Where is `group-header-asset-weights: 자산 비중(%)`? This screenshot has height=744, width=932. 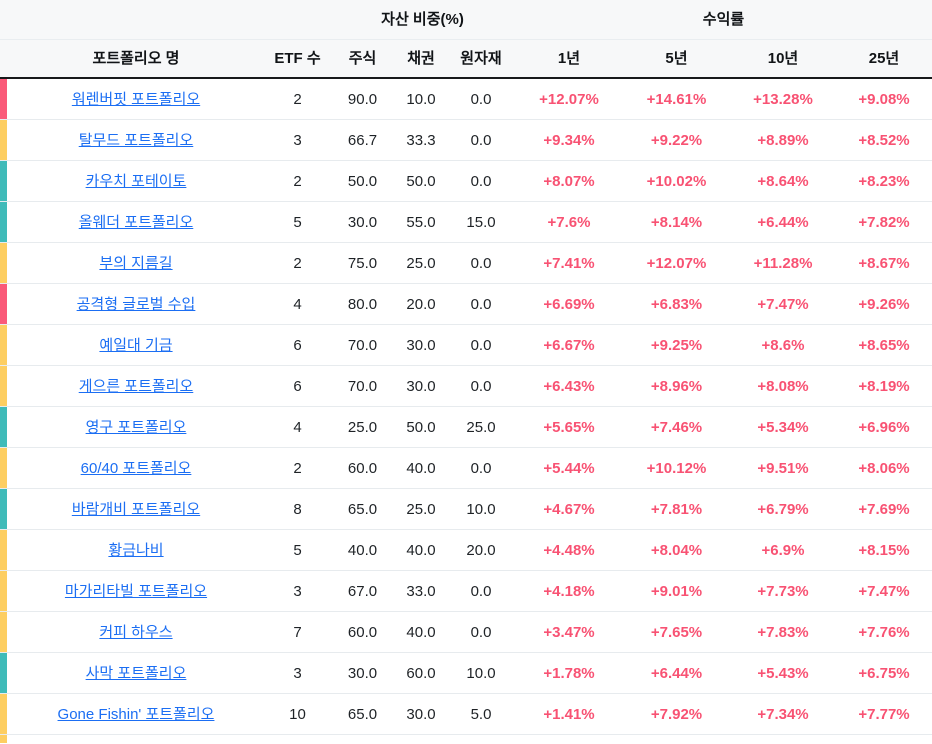 group-header-asset-weights: 자산 비중(%) is located at coordinates (422, 19).